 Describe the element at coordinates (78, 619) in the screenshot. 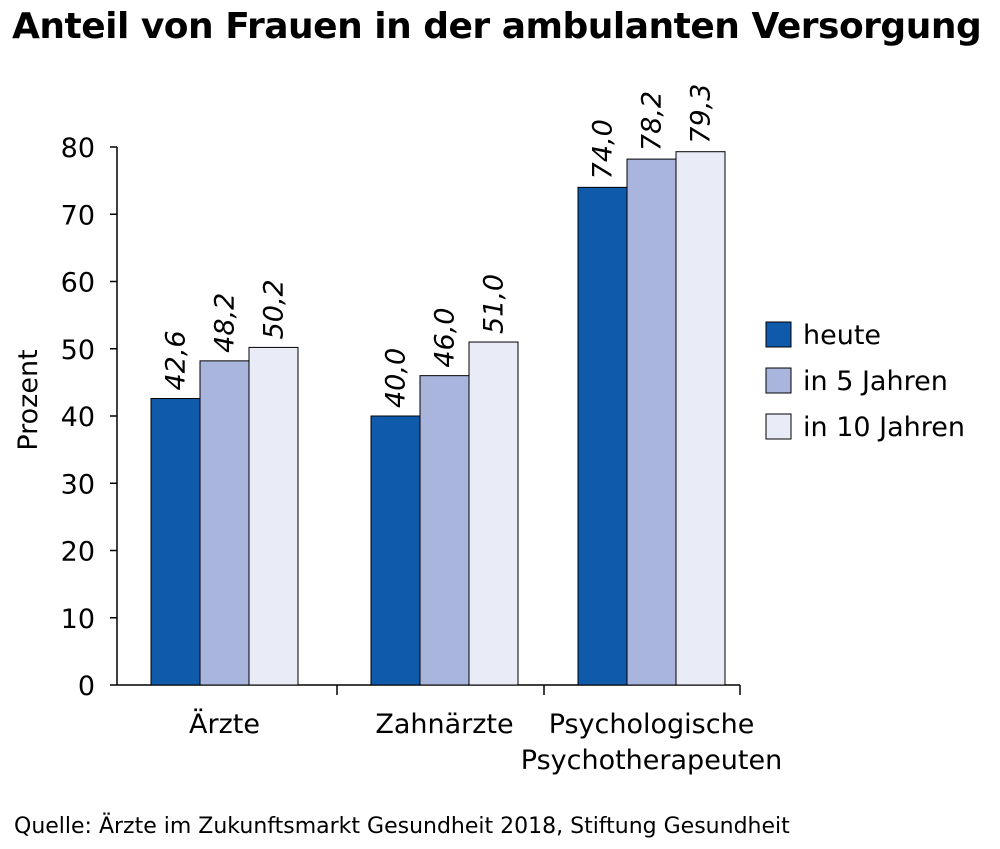

I see `y-tick-label: 10` at that location.